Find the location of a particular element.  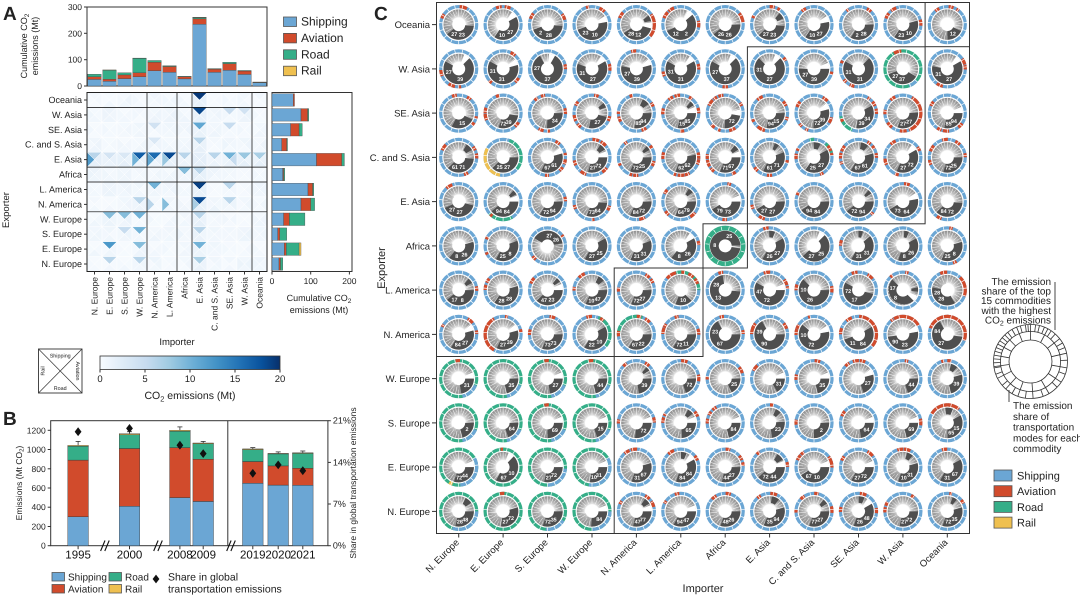

svg-text: L. America is located at coordinates (60, 190).